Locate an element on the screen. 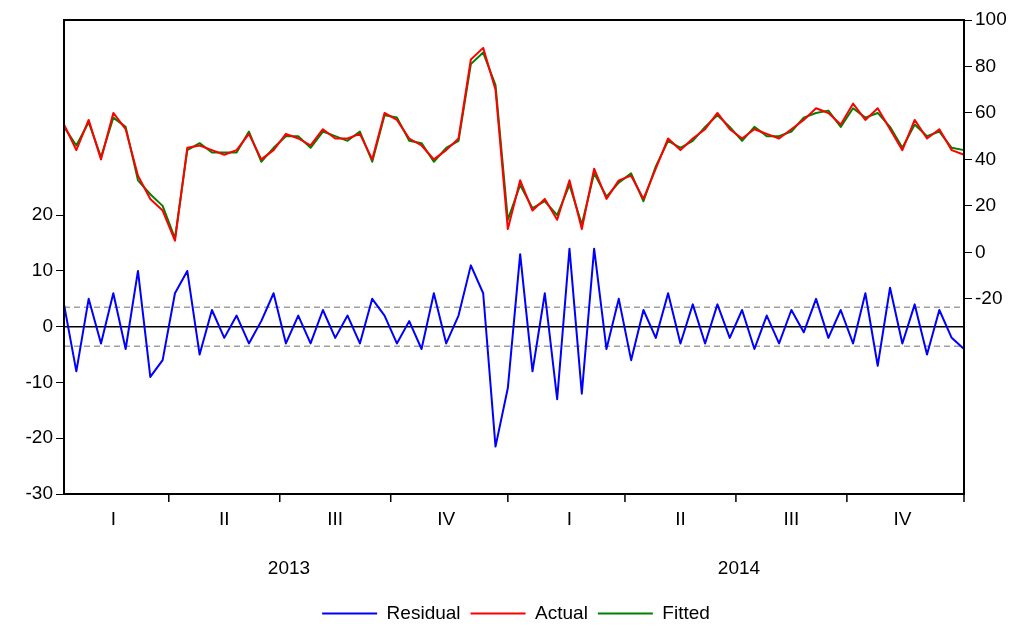 The width and height of the screenshot is (1034, 633). y-tick-label: -30 is located at coordinates (39, 493).